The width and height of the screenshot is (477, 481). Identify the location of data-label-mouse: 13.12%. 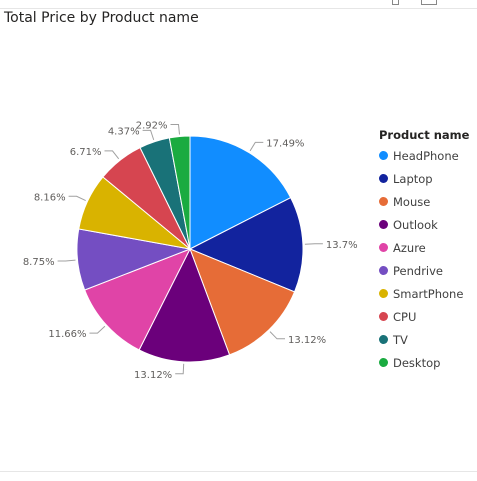
(307, 340).